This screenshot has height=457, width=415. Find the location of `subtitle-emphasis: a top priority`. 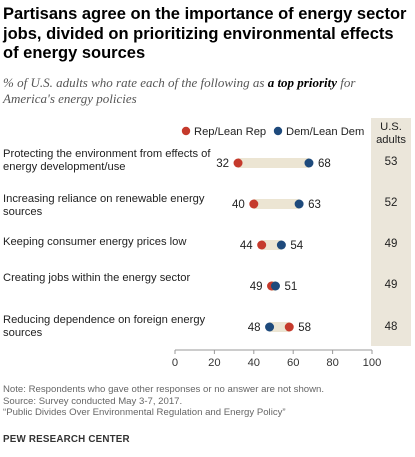

subtitle-emphasis: a top priority is located at coordinates (302, 82).